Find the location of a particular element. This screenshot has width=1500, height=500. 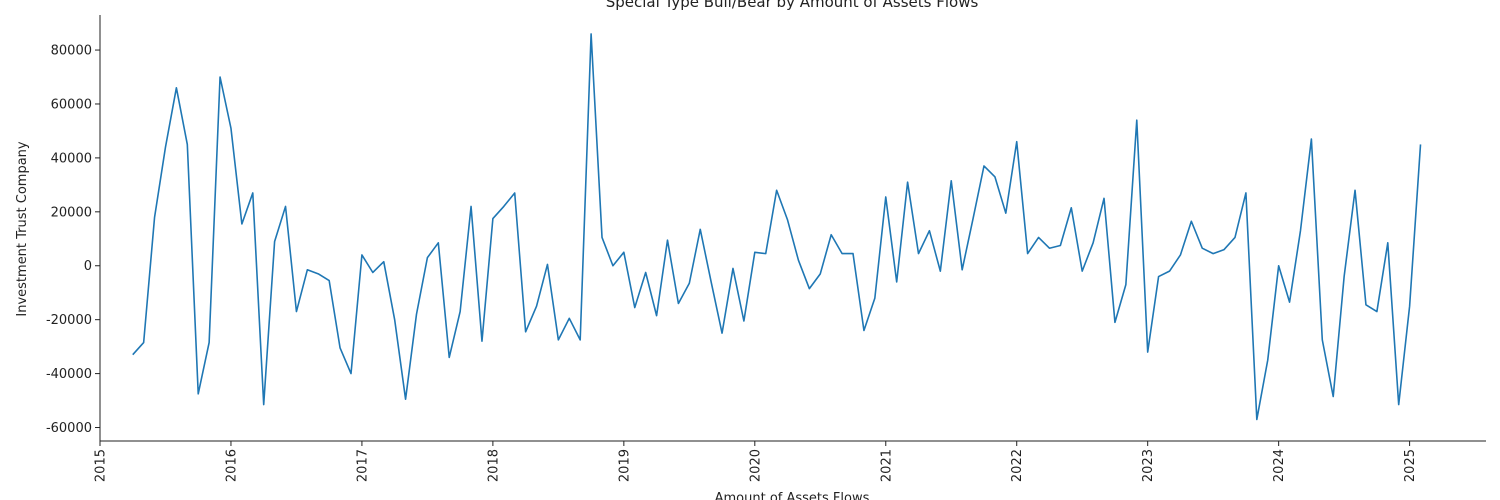

x-tick-label: 2024 is located at coordinates (1279, 465).